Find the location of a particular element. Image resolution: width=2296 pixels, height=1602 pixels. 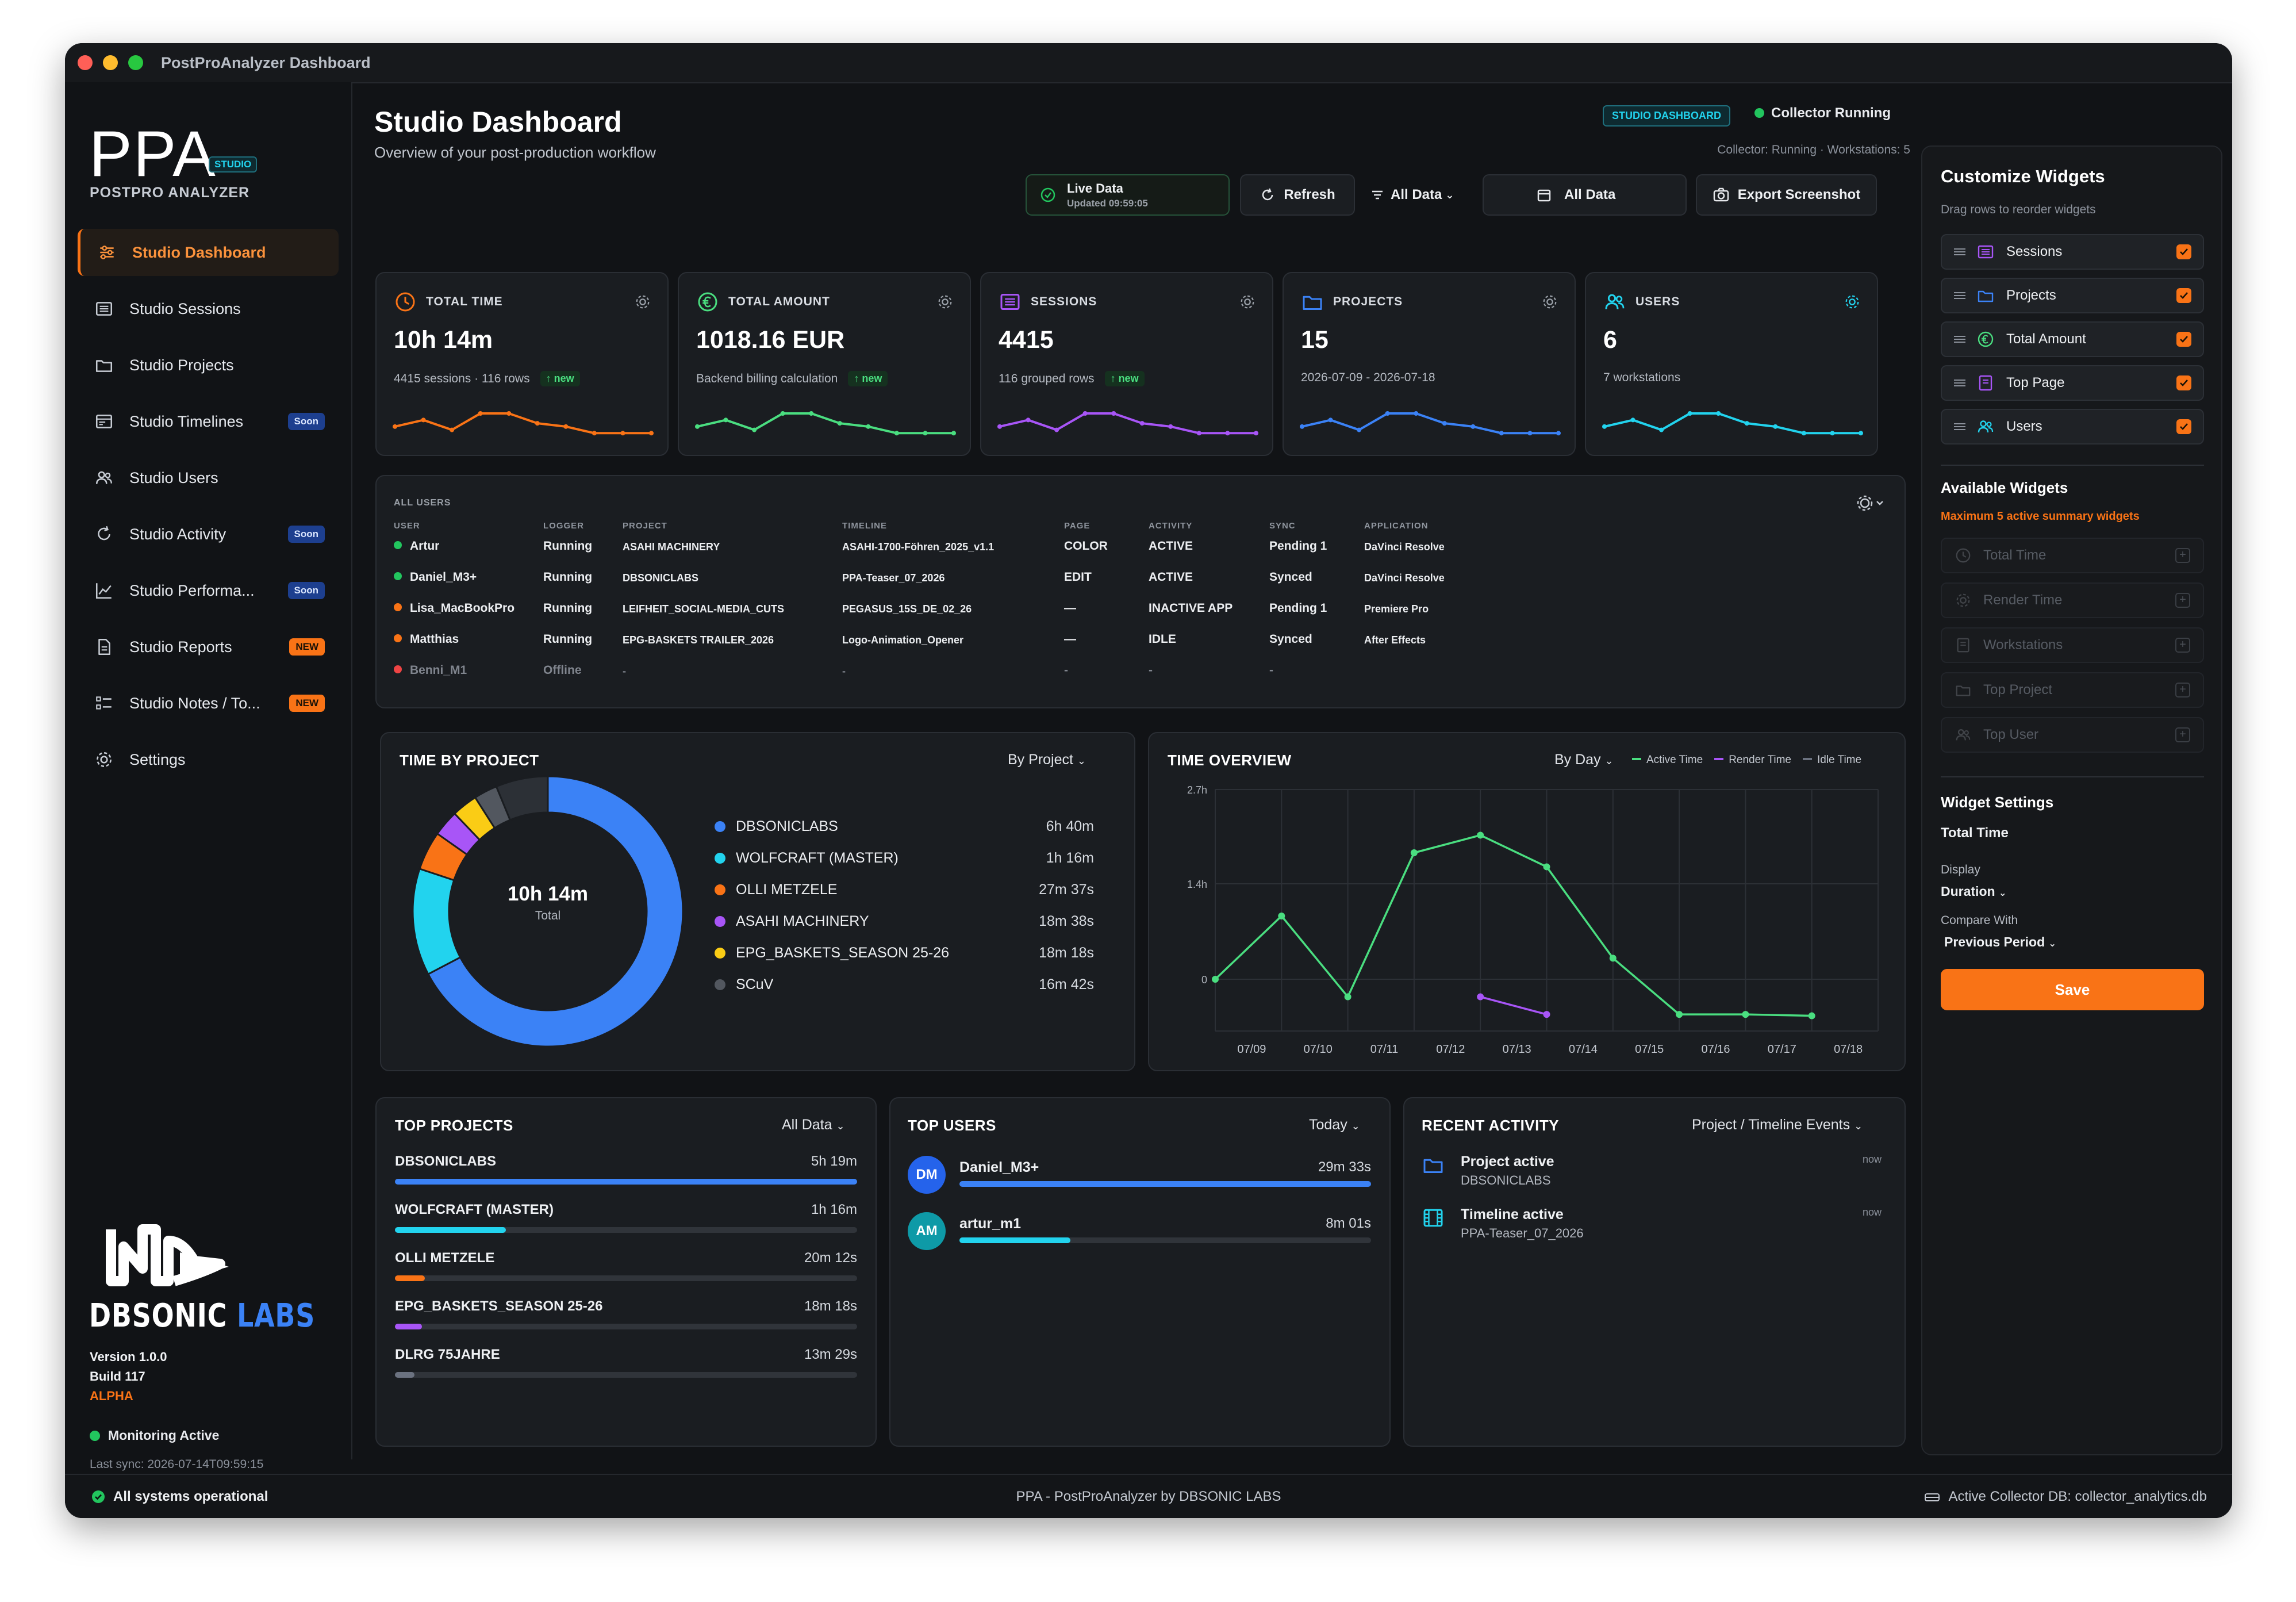

sidebar-item-settings: Settings is located at coordinates (209, 760).